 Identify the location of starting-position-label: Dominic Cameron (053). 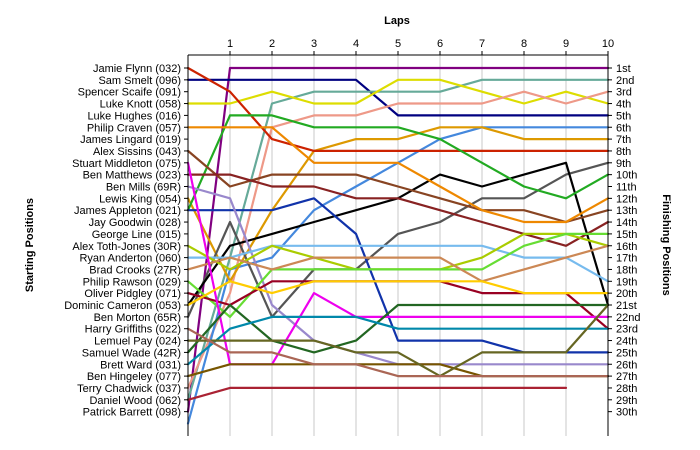
(122, 306).